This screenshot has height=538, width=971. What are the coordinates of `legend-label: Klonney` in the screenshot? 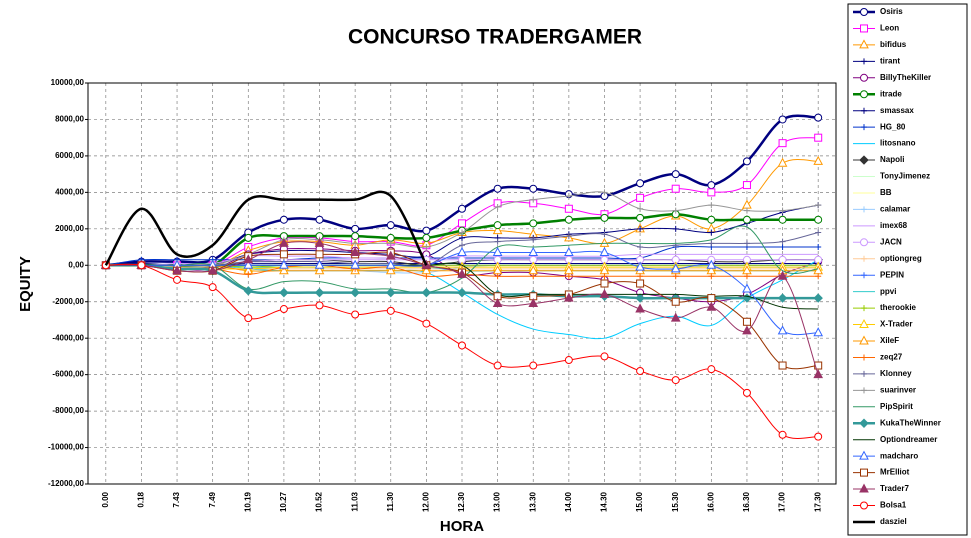 It's located at (896, 373).